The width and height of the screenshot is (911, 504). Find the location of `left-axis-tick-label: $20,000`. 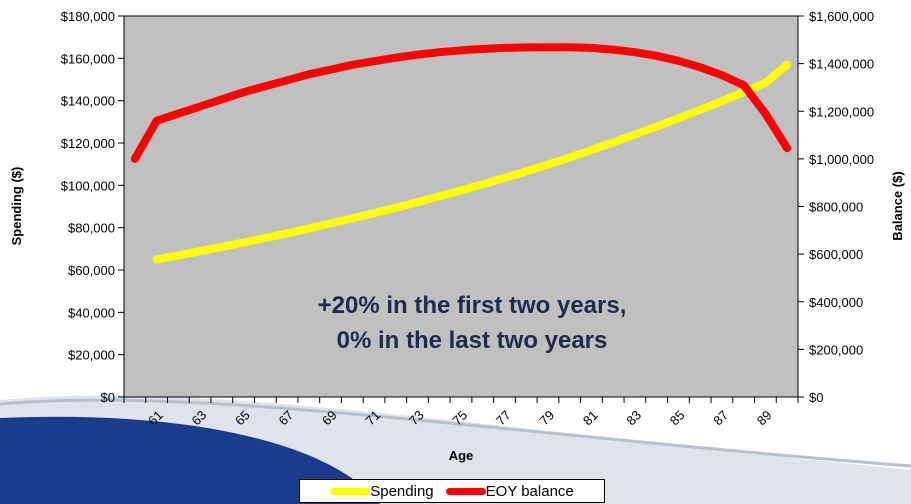

left-axis-tick-label: $20,000 is located at coordinates (91, 355).